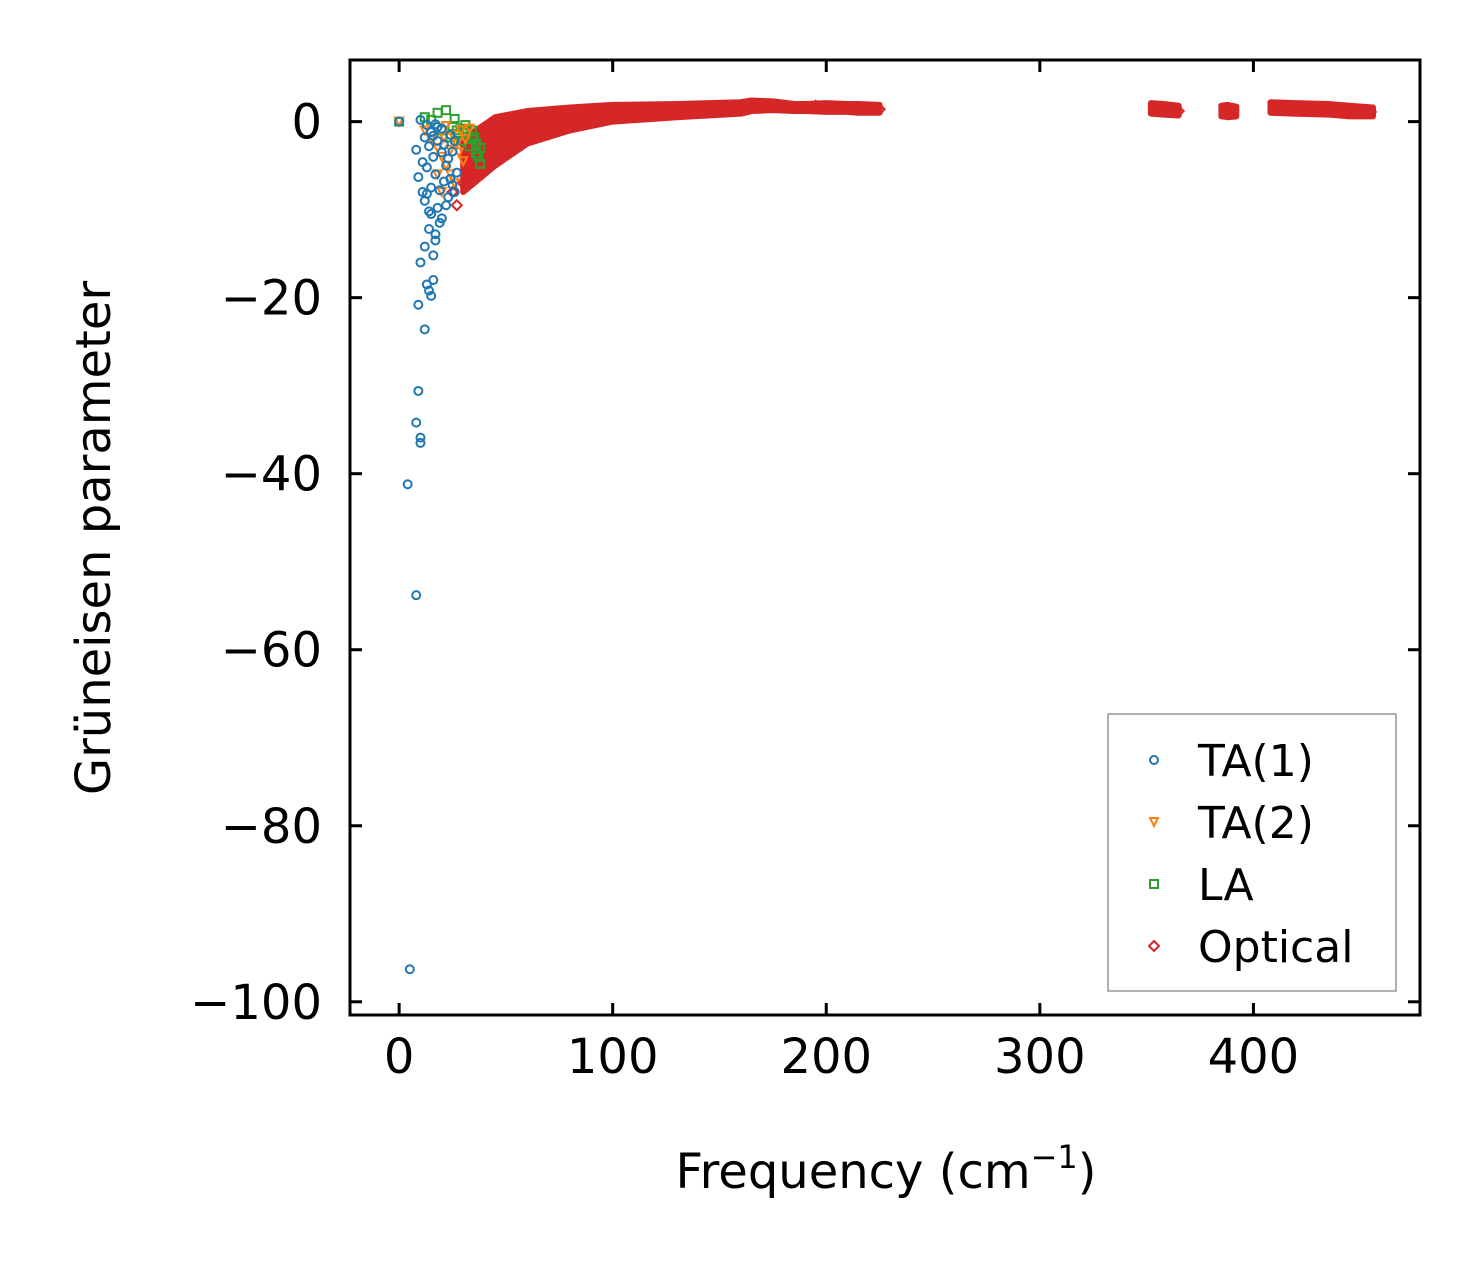  I want to click on legend: TA(1) TA(2) LA Optical, so click(1252, 852).